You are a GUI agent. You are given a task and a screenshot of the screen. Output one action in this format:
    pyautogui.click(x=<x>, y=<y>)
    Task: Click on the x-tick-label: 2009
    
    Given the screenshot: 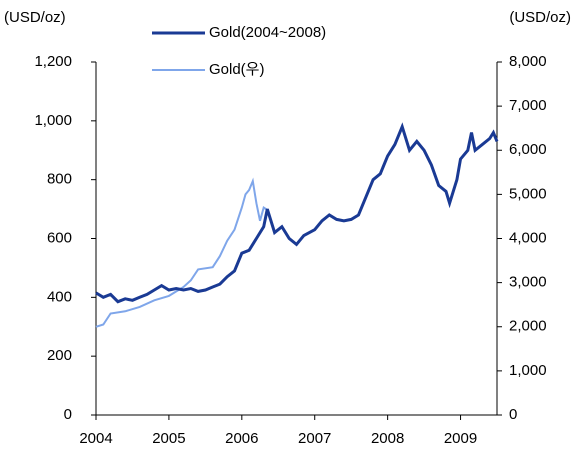 What is the action you would take?
    pyautogui.click(x=460, y=438)
    